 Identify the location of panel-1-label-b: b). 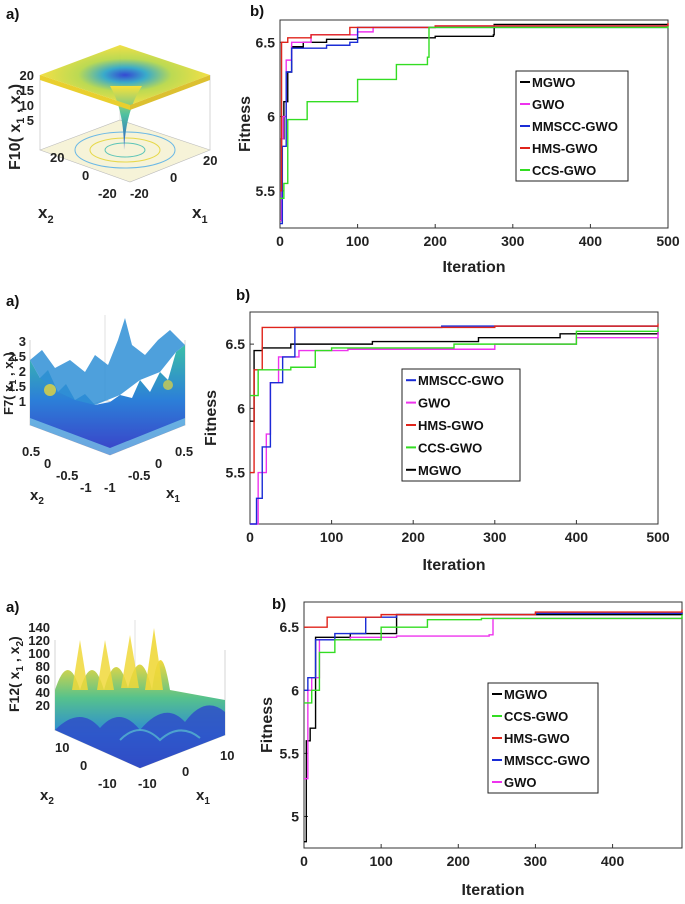
(257, 11).